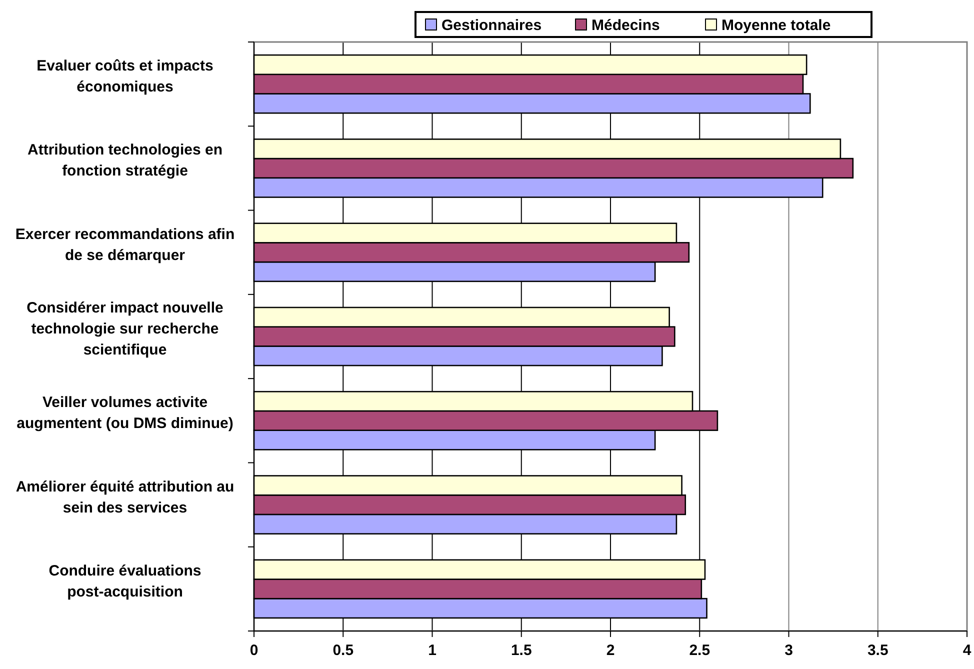 This screenshot has width=974, height=669. I want to click on x-tick-label: 1, so click(432, 650).